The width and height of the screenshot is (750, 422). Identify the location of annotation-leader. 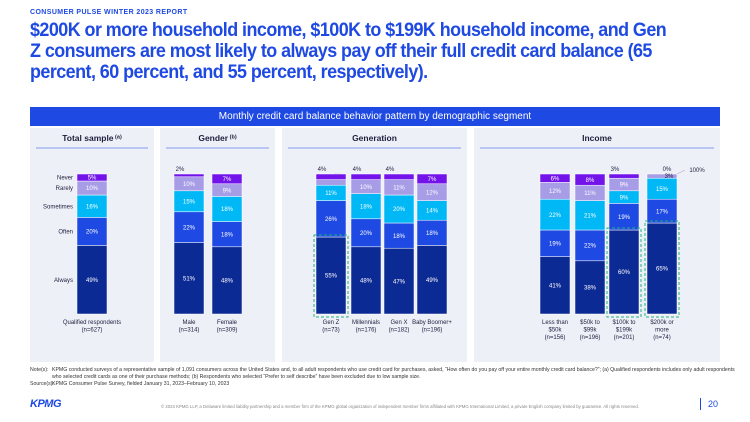
(681, 172).